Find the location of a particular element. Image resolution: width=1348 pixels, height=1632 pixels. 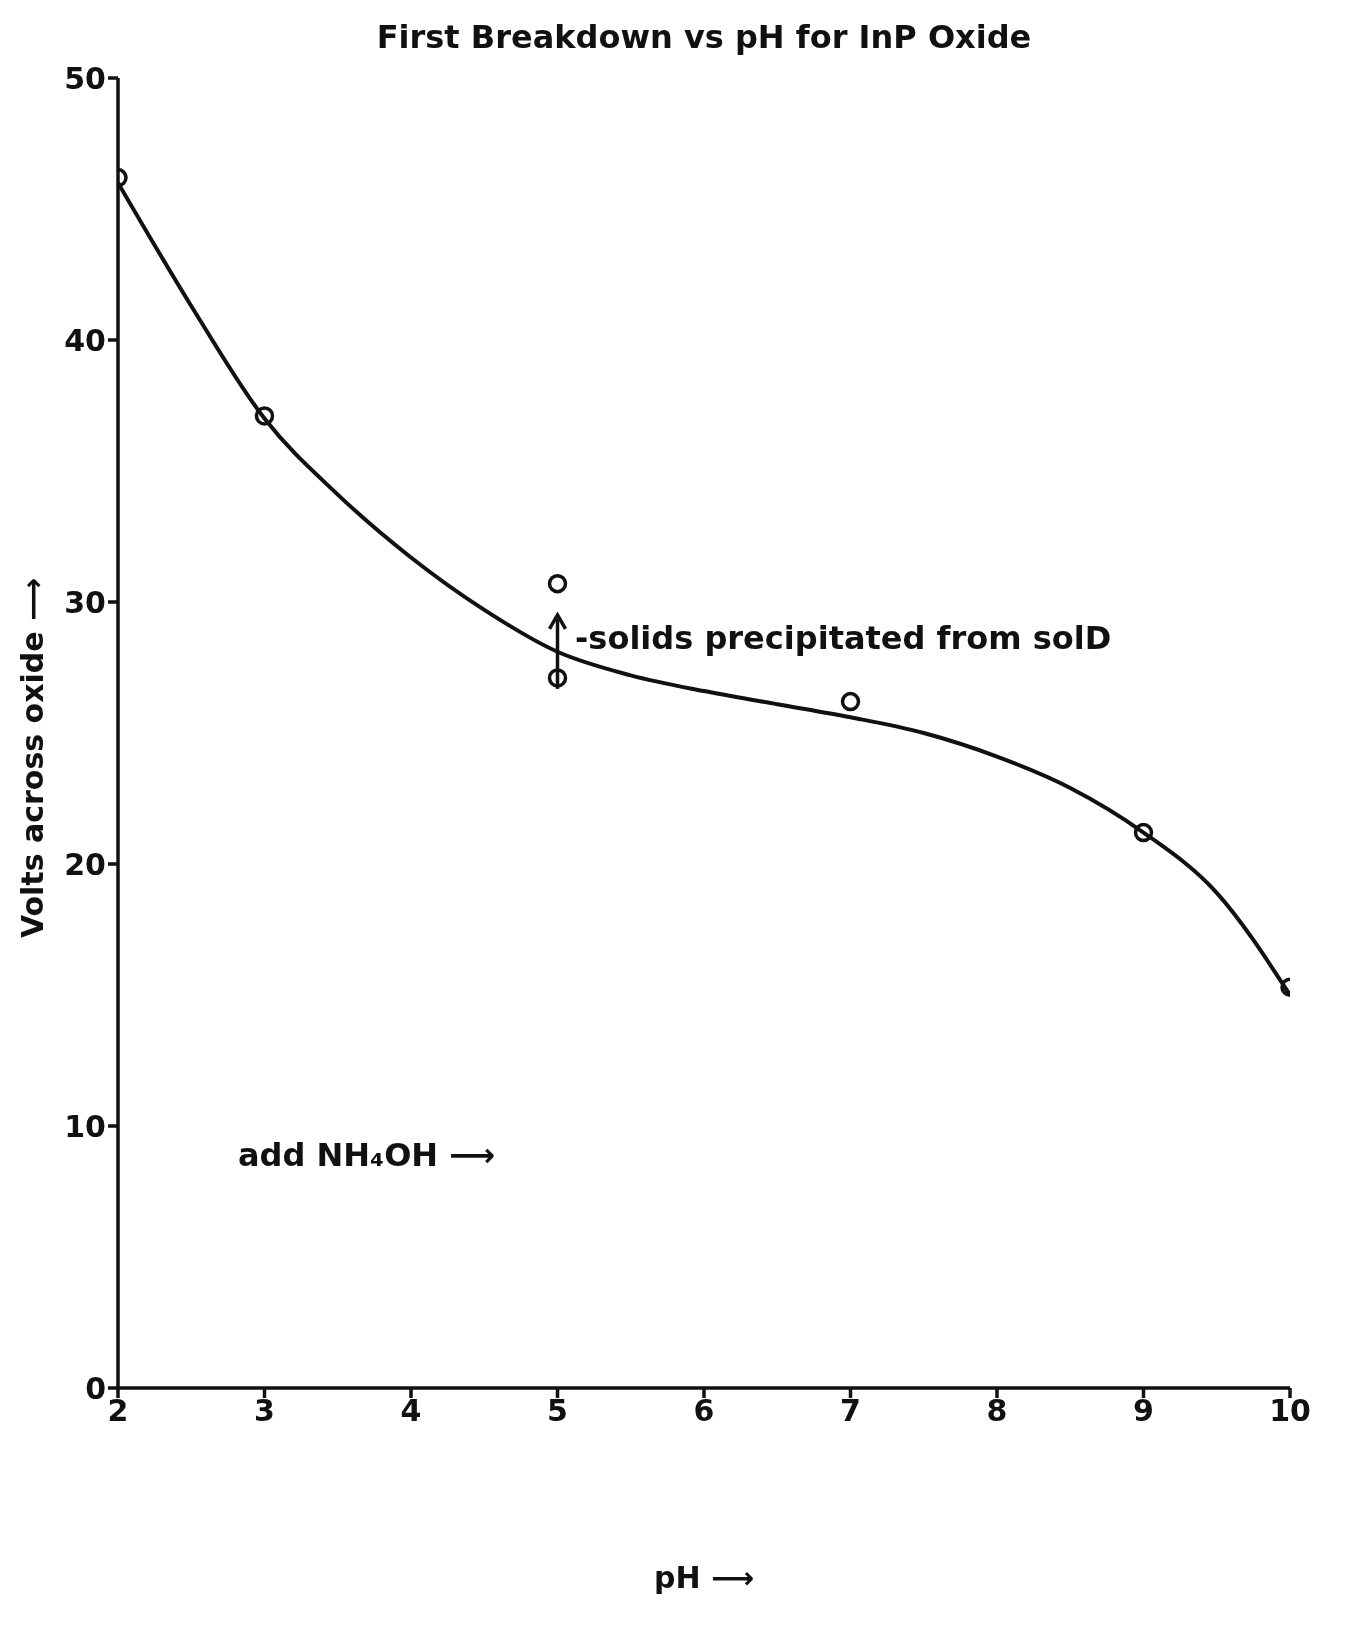

y-tick-label: 30 is located at coordinates (85, 602).